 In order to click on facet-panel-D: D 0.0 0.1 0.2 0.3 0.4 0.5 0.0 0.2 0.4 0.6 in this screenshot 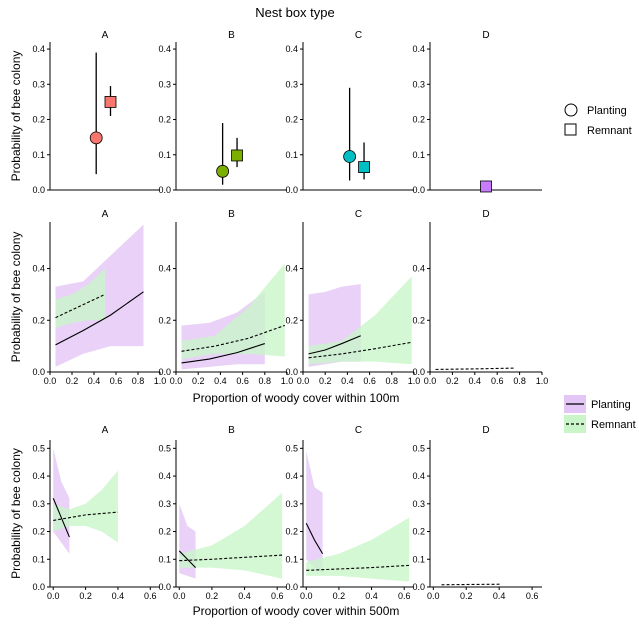, I will do `click(477, 513)`.